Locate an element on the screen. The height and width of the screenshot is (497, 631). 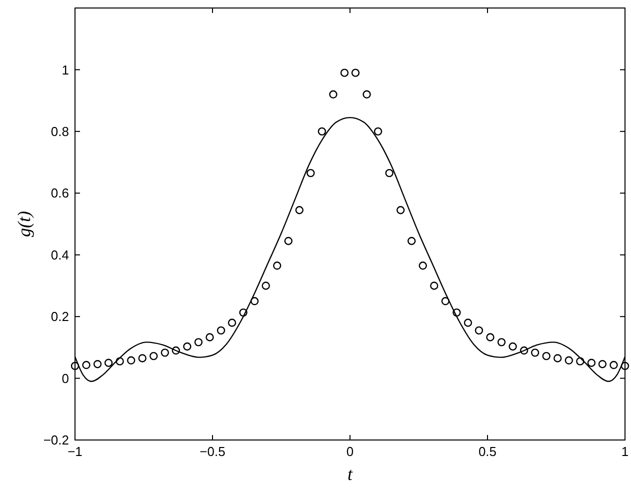
x-tick-label: −0.5 is located at coordinates (213, 451).